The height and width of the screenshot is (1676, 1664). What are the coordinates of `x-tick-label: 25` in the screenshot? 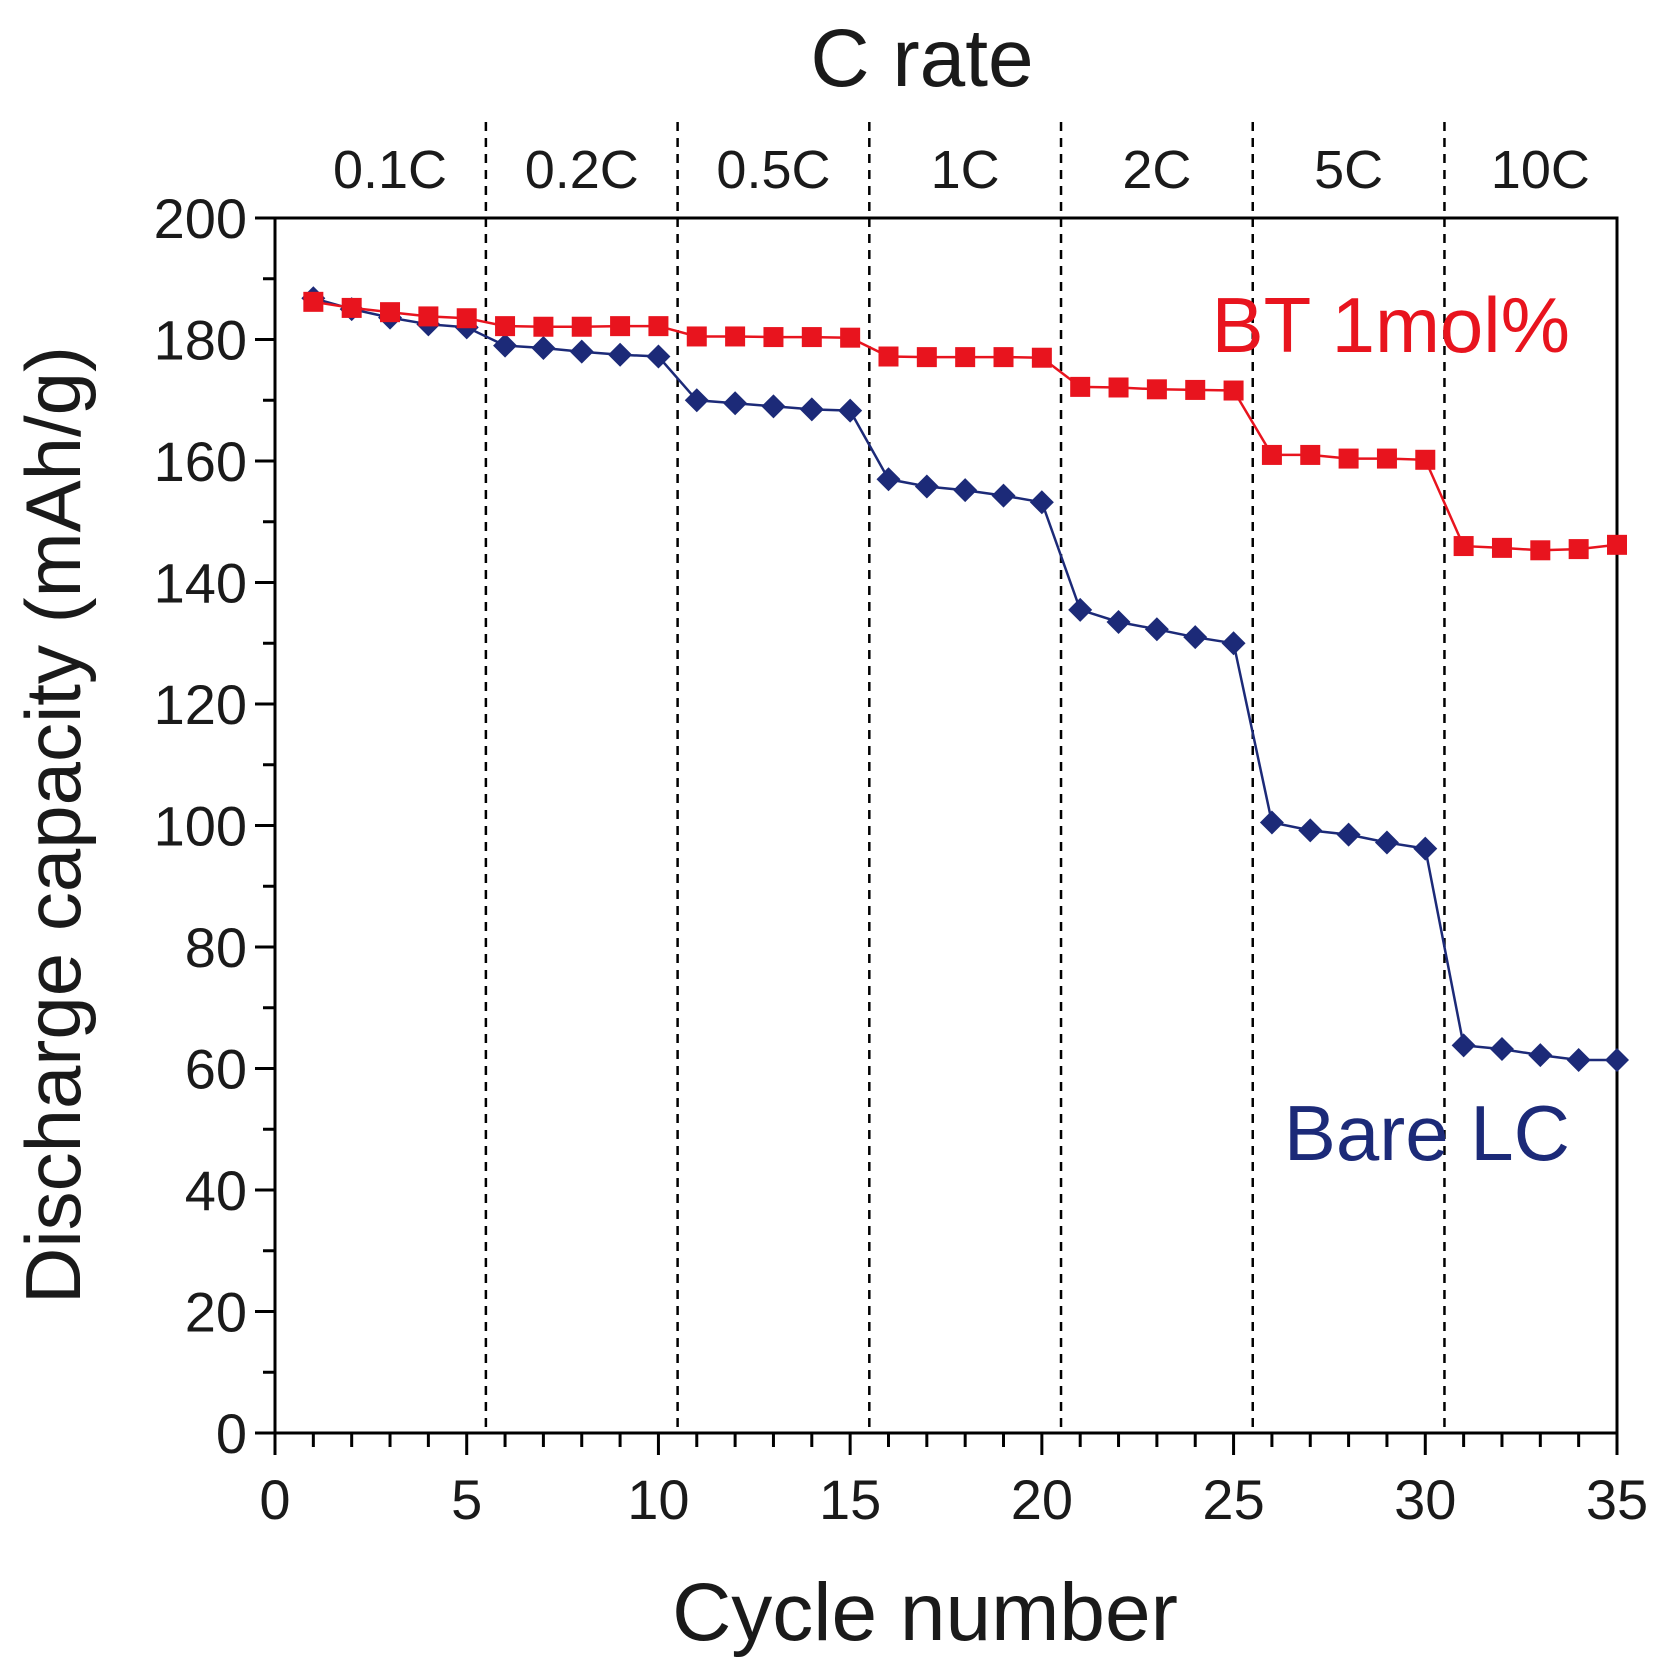 It's located at (1233, 1499).